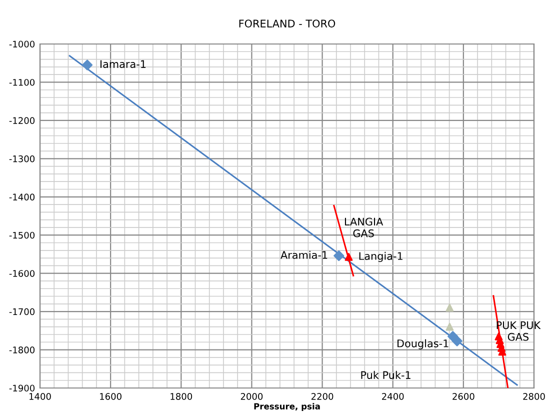 The image size is (554, 415). What do you see at coordinates (123, 64) in the screenshot?
I see `annotation: Iamara-1` at bounding box center [123, 64].